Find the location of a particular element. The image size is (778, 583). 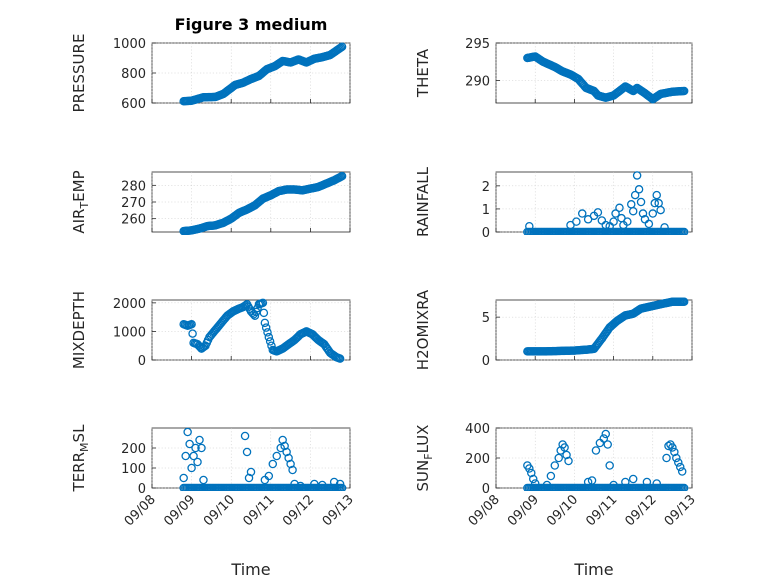

pressure-panel: 600 800 1000 PRESSURE is located at coordinates (210, 73).